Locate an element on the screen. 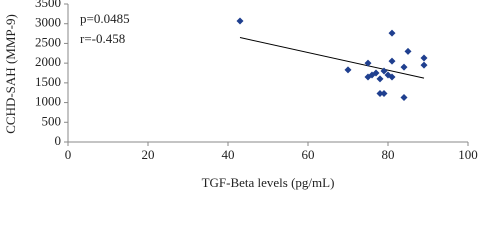 This screenshot has height=240, width=484. x-tick-label: 20 is located at coordinates (148, 154).